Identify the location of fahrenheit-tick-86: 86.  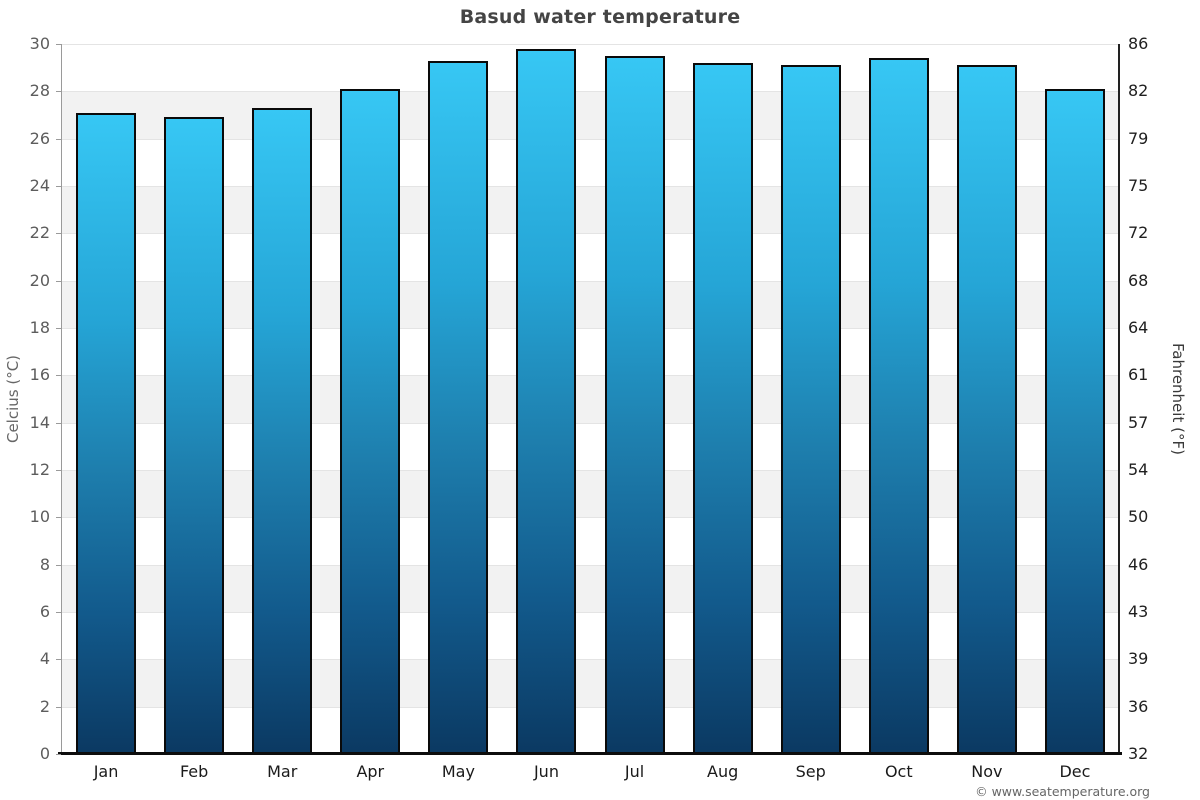
(1138, 43).